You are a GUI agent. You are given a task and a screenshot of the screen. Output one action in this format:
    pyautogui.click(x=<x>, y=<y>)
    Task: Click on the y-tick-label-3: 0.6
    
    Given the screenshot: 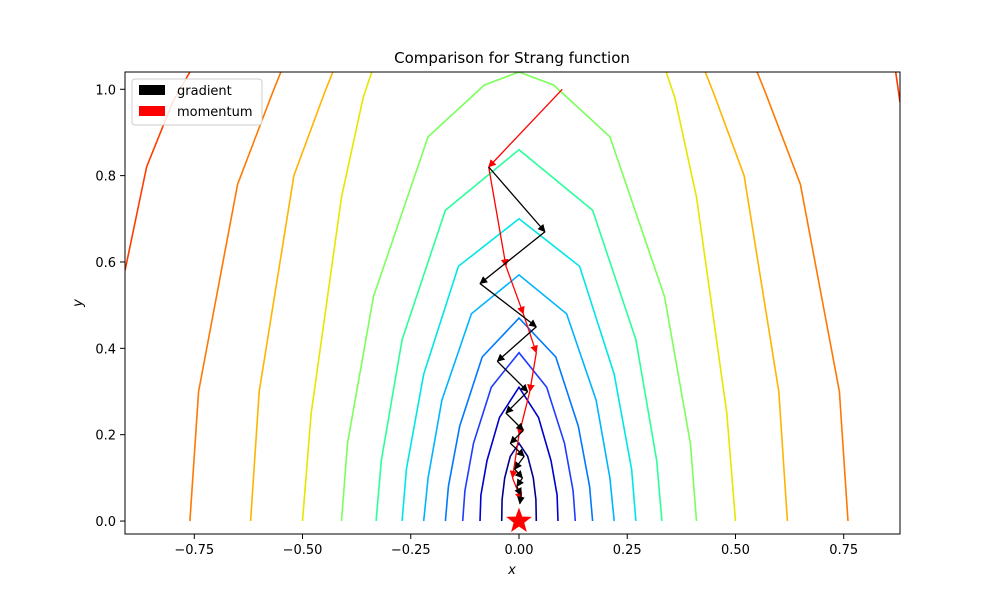 What is the action you would take?
    pyautogui.click(x=105, y=263)
    